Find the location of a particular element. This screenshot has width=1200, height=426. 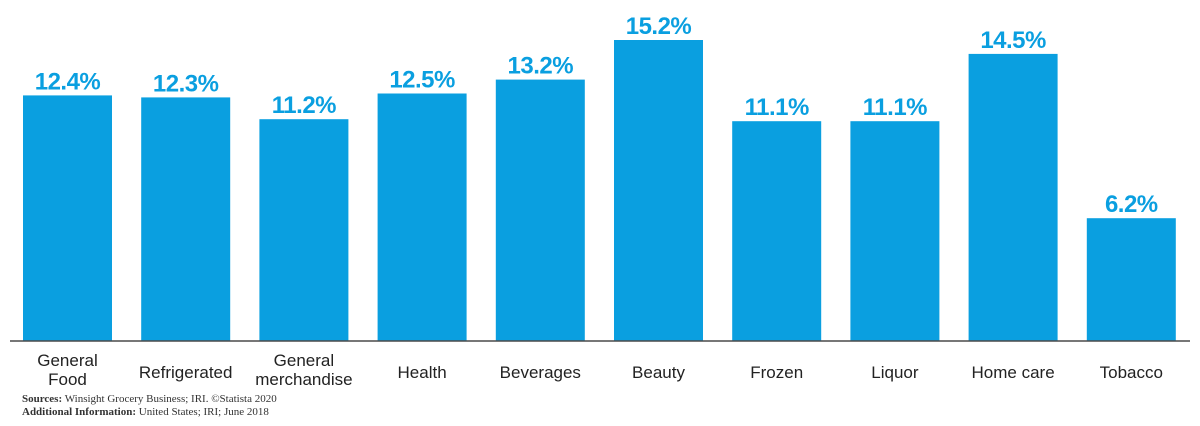

bar-liquor is located at coordinates (895, 231).